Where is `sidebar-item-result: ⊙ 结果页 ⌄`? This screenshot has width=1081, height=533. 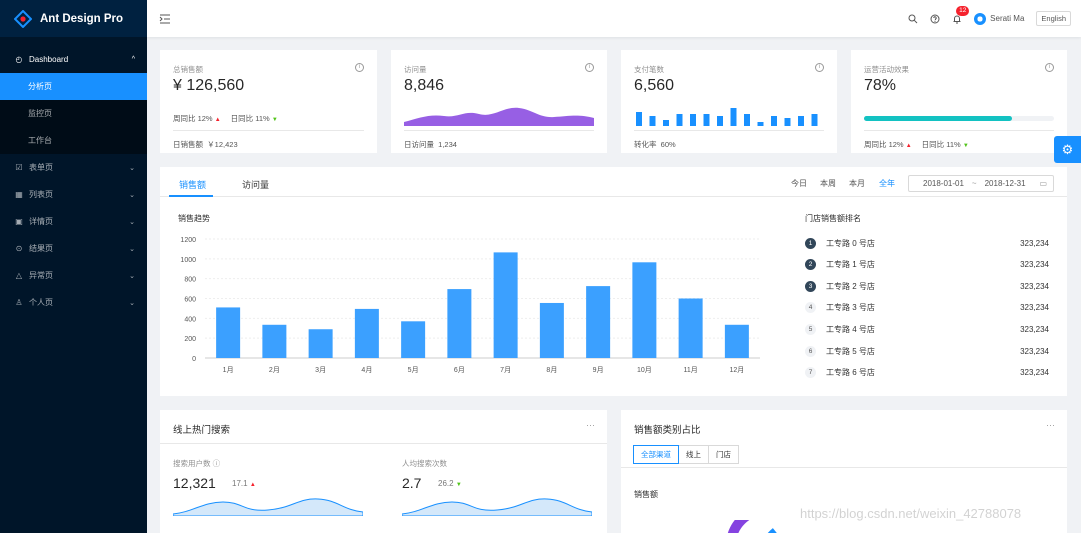 sidebar-item-result: ⊙ 结果页 ⌄ is located at coordinates (73, 248).